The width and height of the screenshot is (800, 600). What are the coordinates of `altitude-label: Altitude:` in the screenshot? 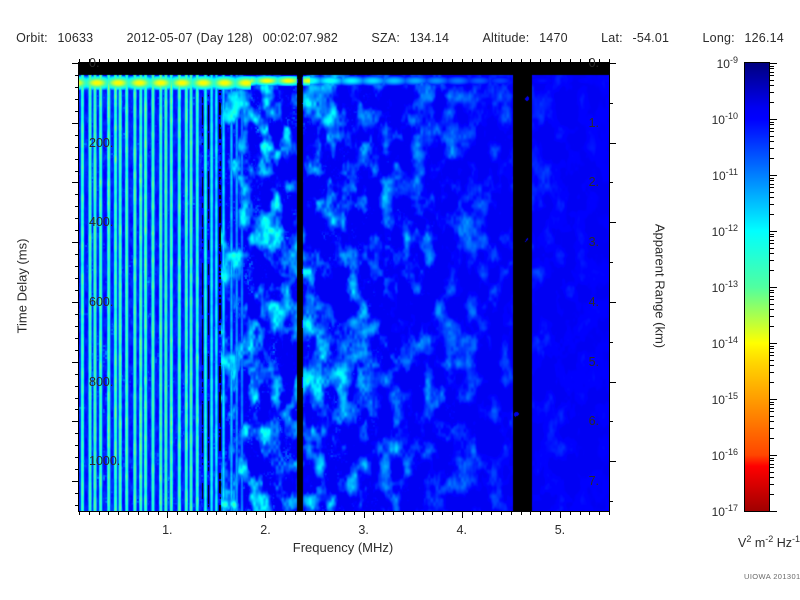 It's located at (506, 38).